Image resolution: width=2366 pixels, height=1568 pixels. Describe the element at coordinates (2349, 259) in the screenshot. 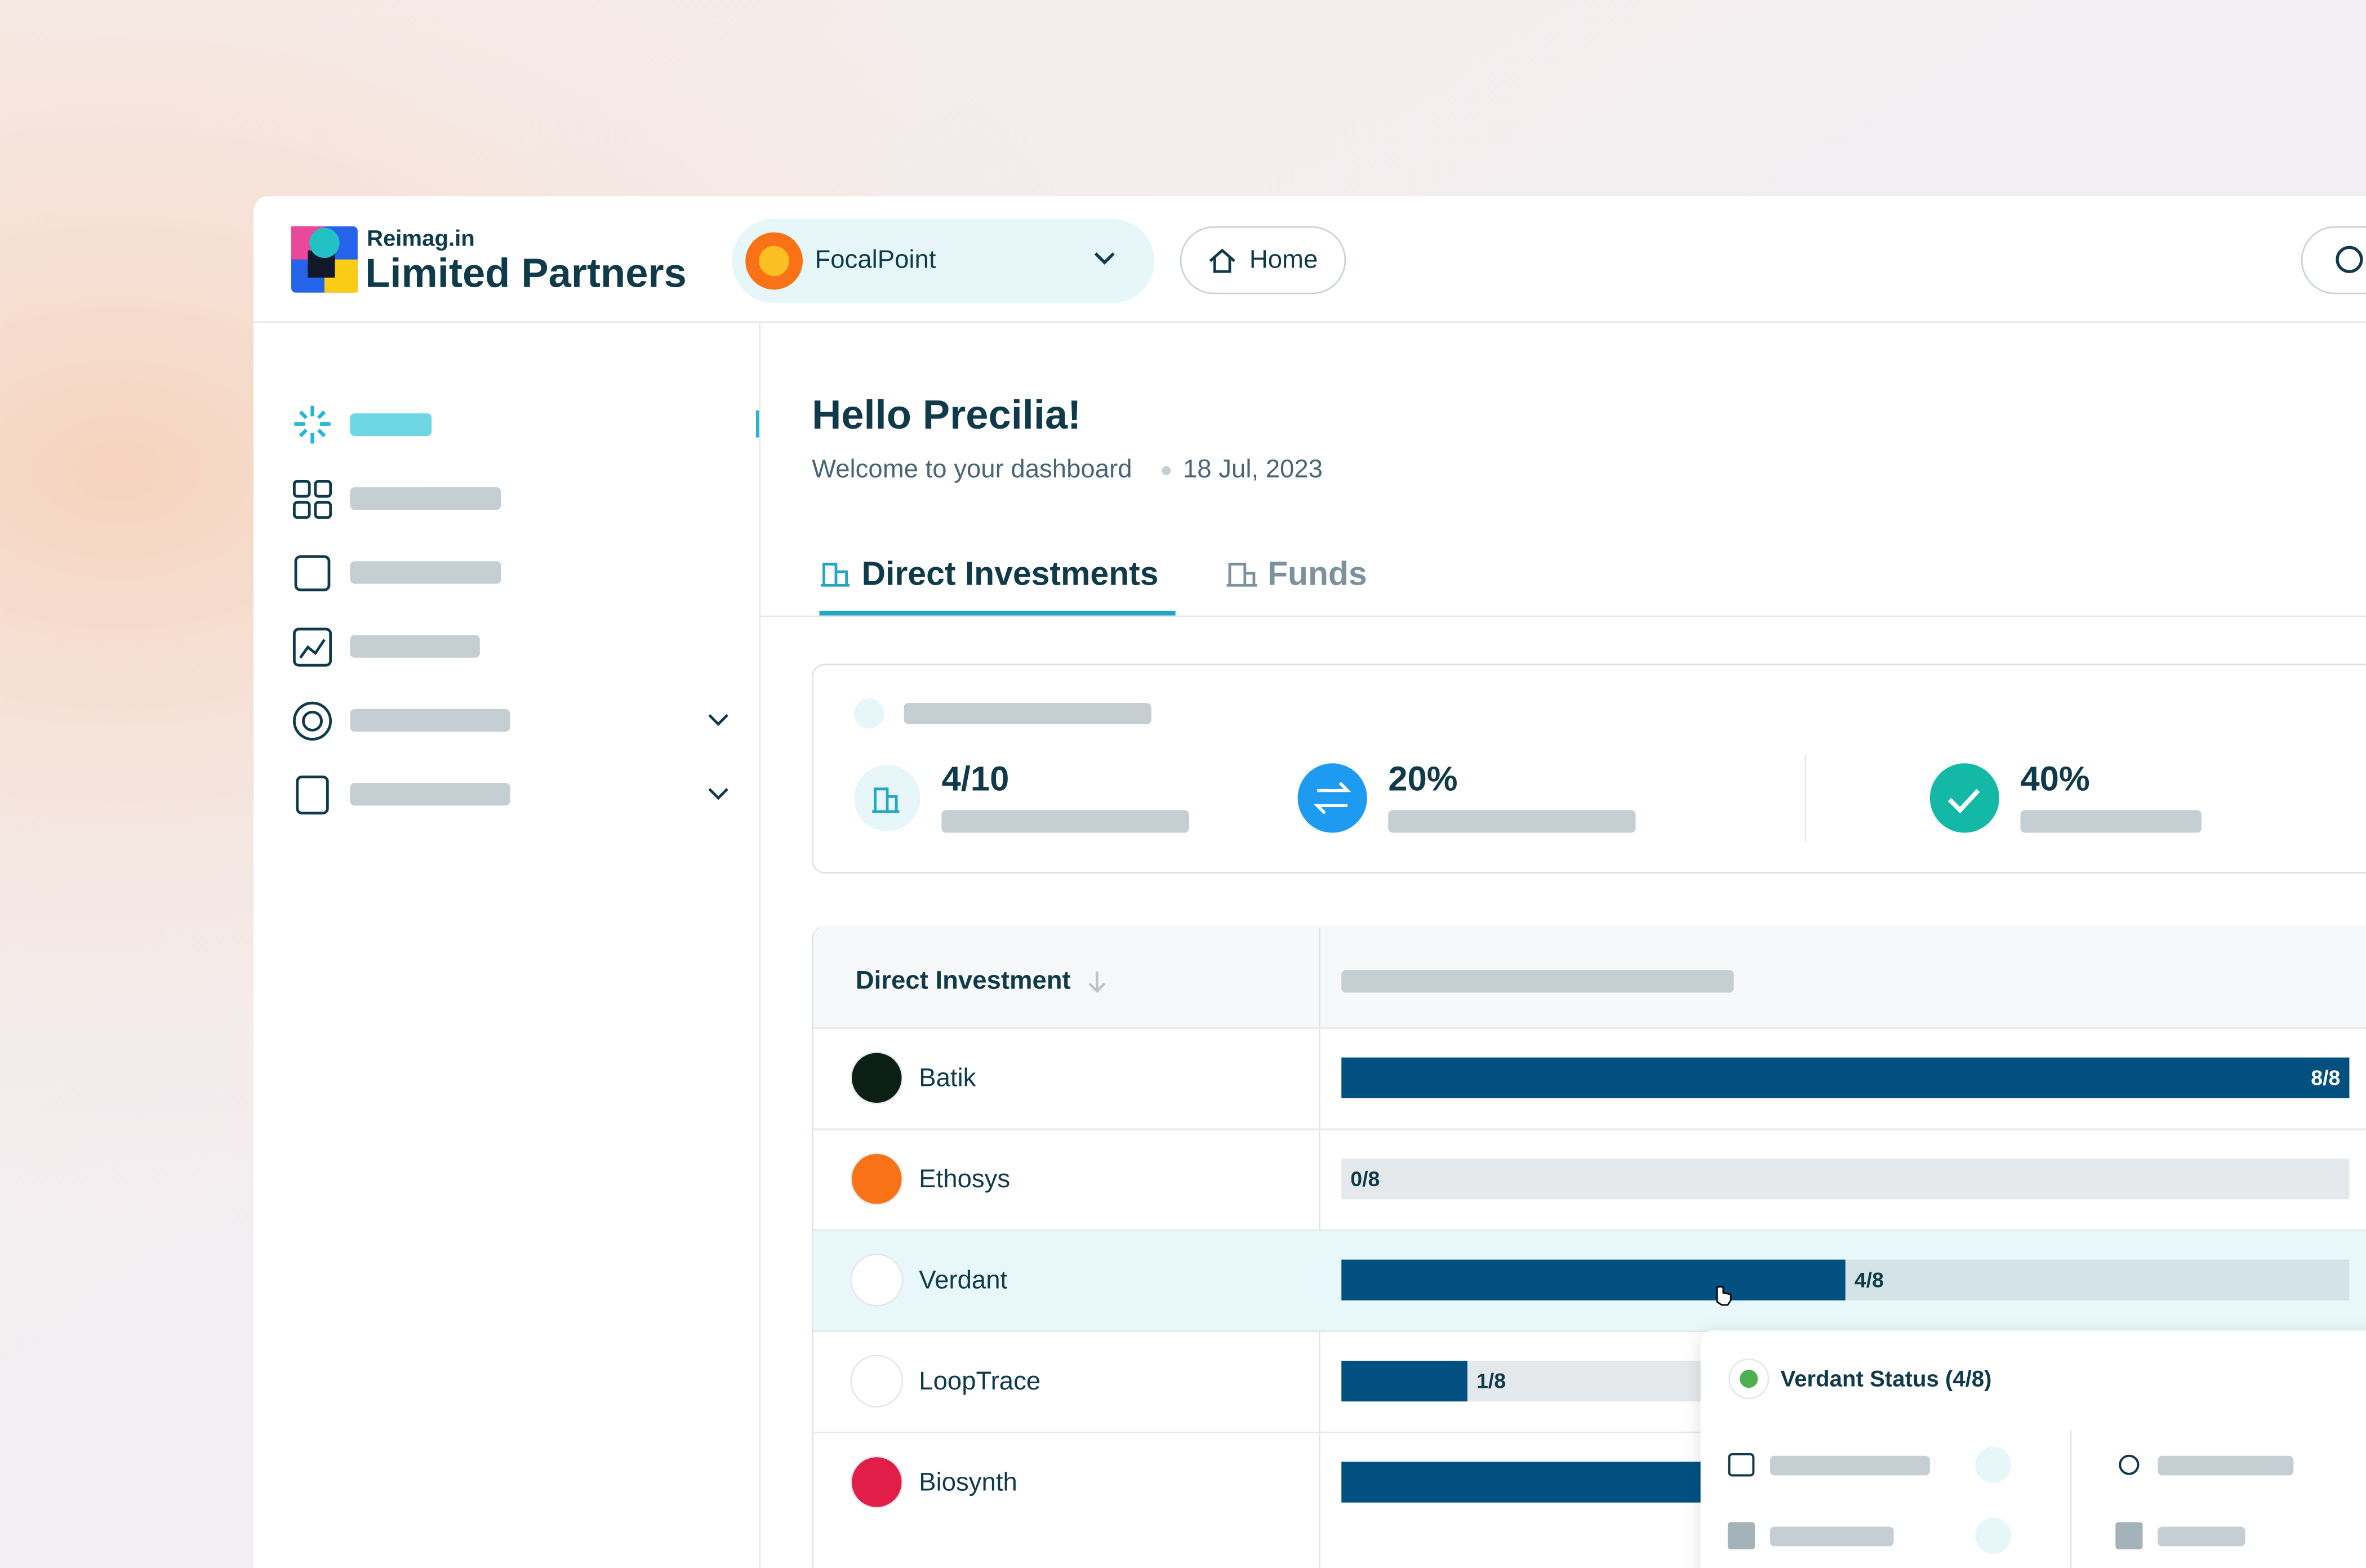

I see `search-icon` at that location.